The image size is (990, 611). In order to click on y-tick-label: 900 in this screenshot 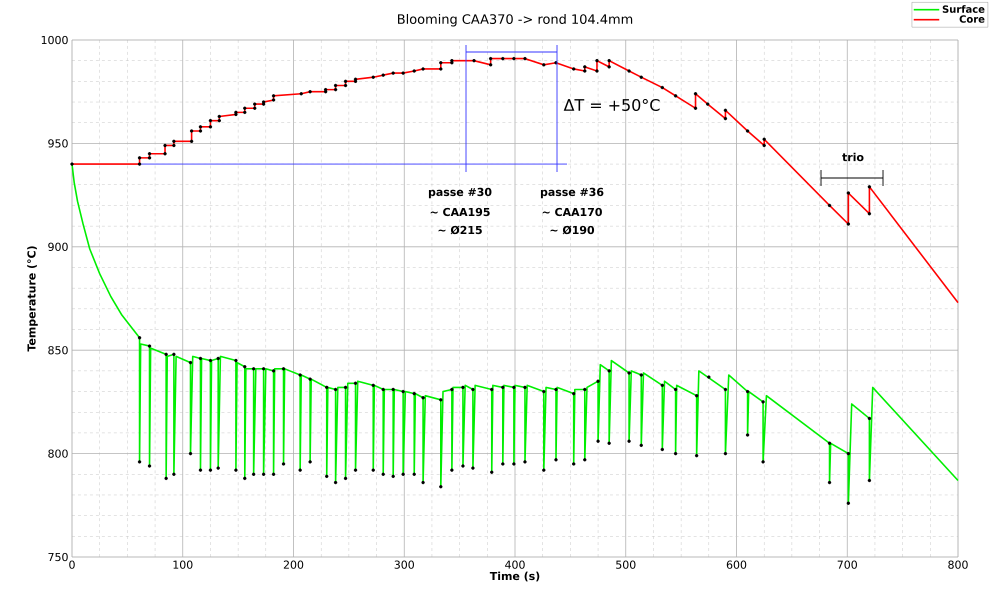, I will do `click(58, 246)`.